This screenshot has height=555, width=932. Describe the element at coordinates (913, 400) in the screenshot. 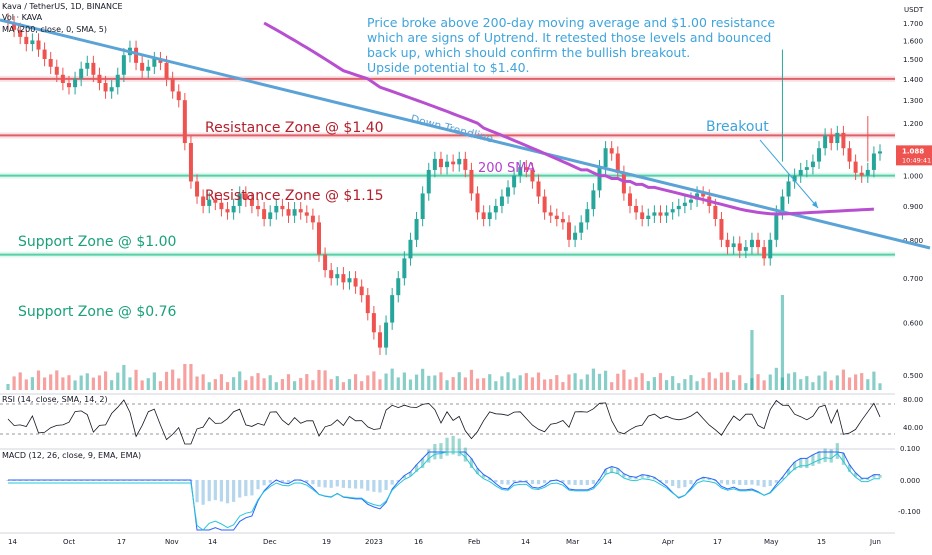

I see `rsi-tick-label: 80.00` at that location.